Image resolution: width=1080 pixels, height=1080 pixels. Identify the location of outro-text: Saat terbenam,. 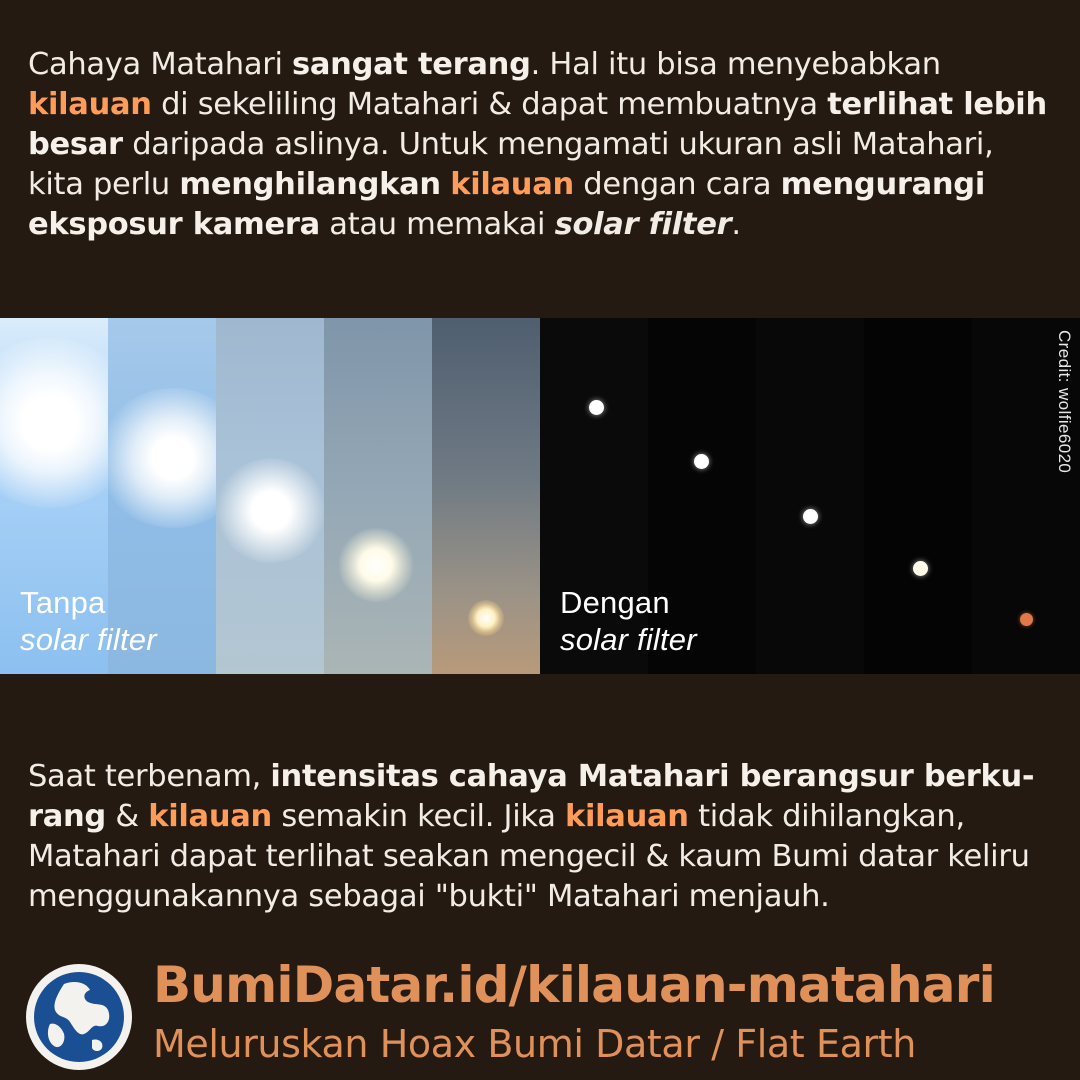
(149, 776).